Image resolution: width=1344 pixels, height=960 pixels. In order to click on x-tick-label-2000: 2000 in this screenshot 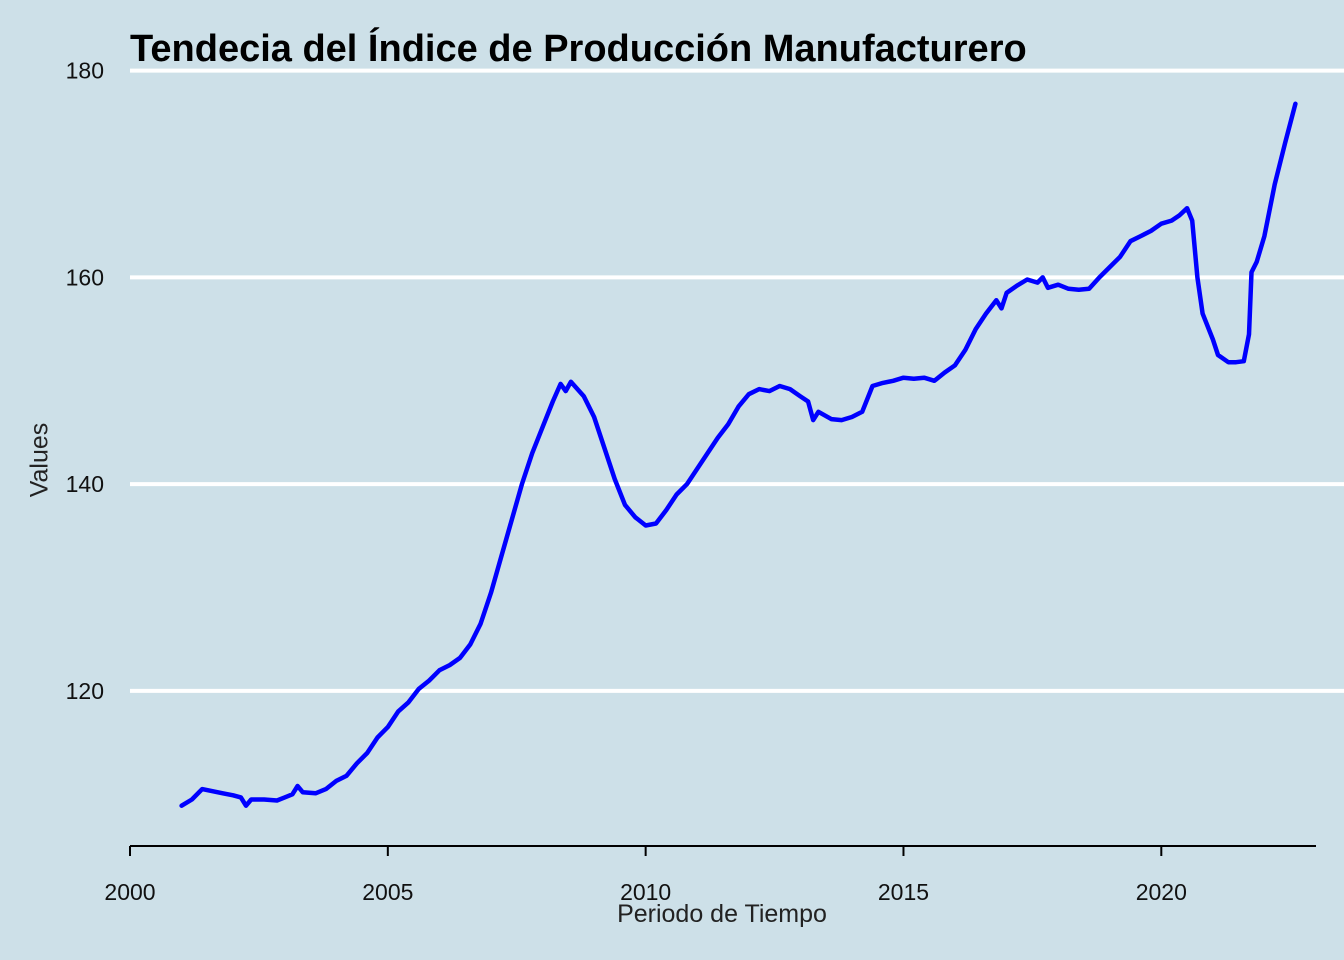, I will do `click(129, 892)`.